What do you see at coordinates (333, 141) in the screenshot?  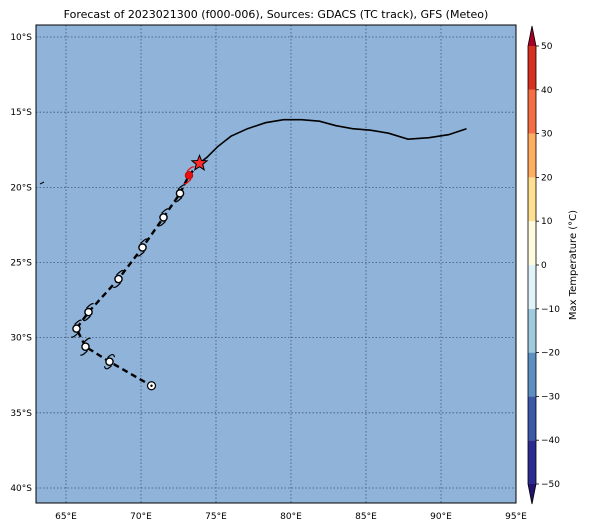 I see `past-track-line` at bounding box center [333, 141].